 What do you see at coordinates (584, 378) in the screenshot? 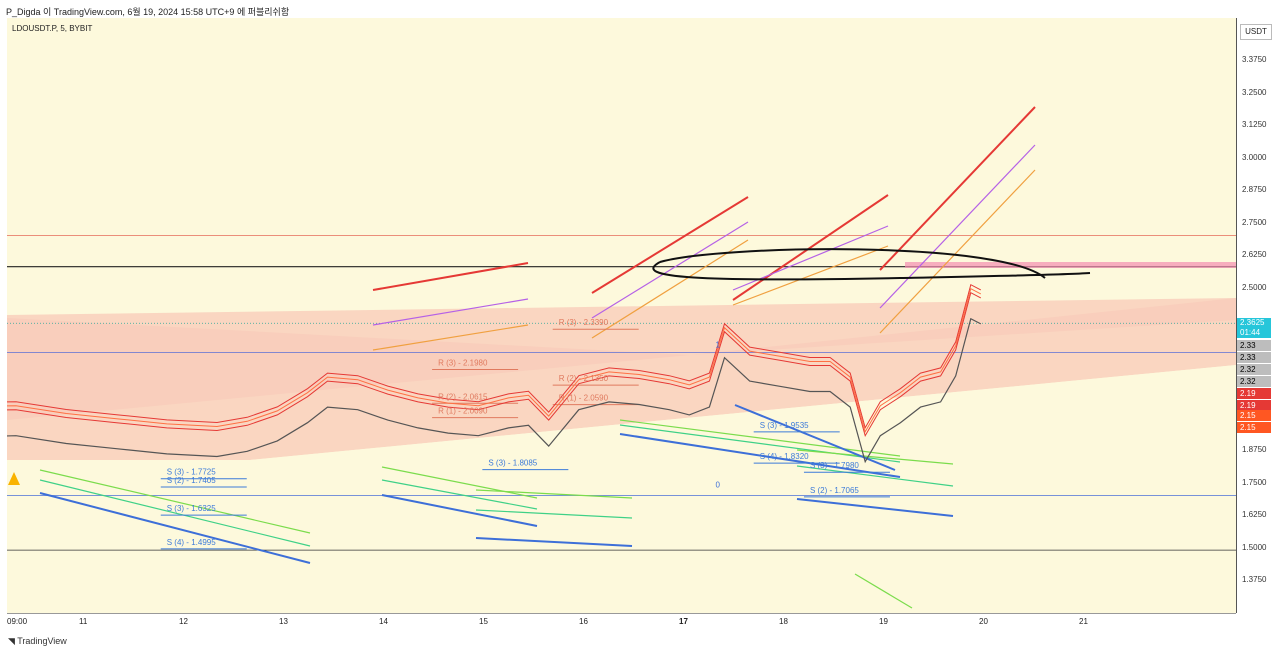
I see `level-label: R (2) - 2.1350` at bounding box center [584, 378].